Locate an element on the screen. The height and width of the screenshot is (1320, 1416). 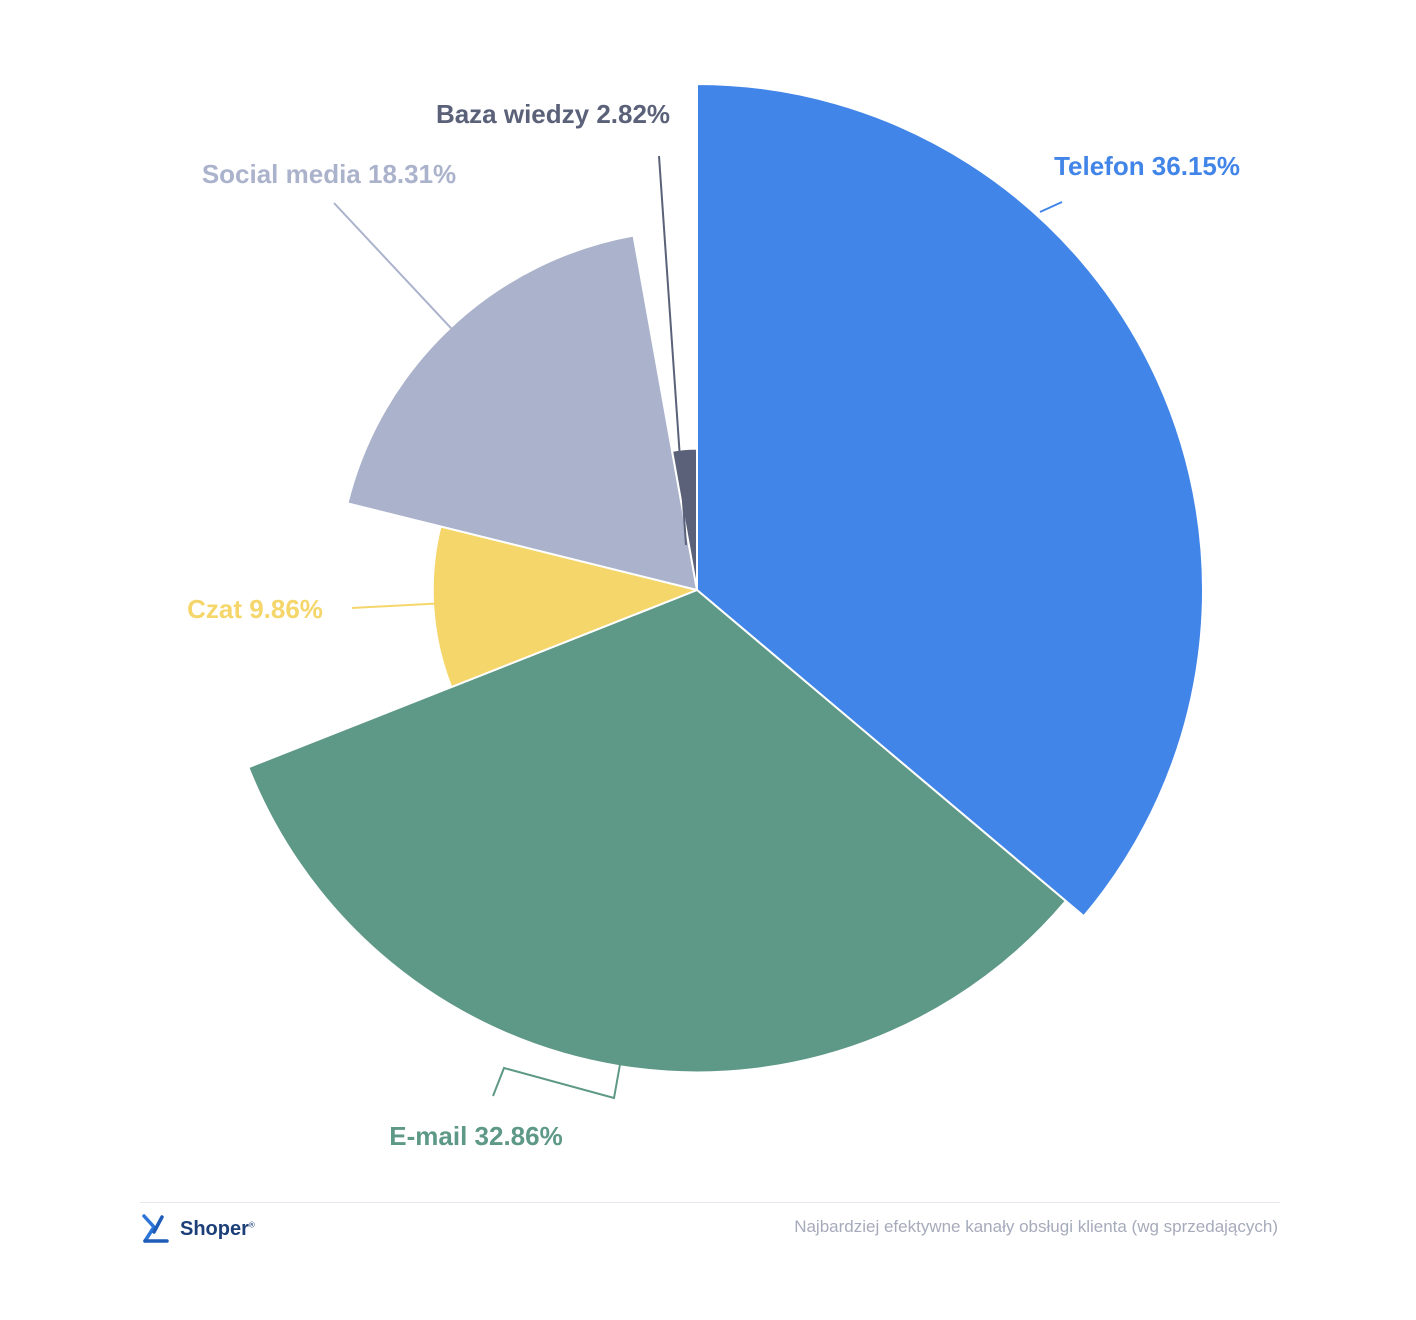
pie-slice-czat is located at coordinates (564, 607).